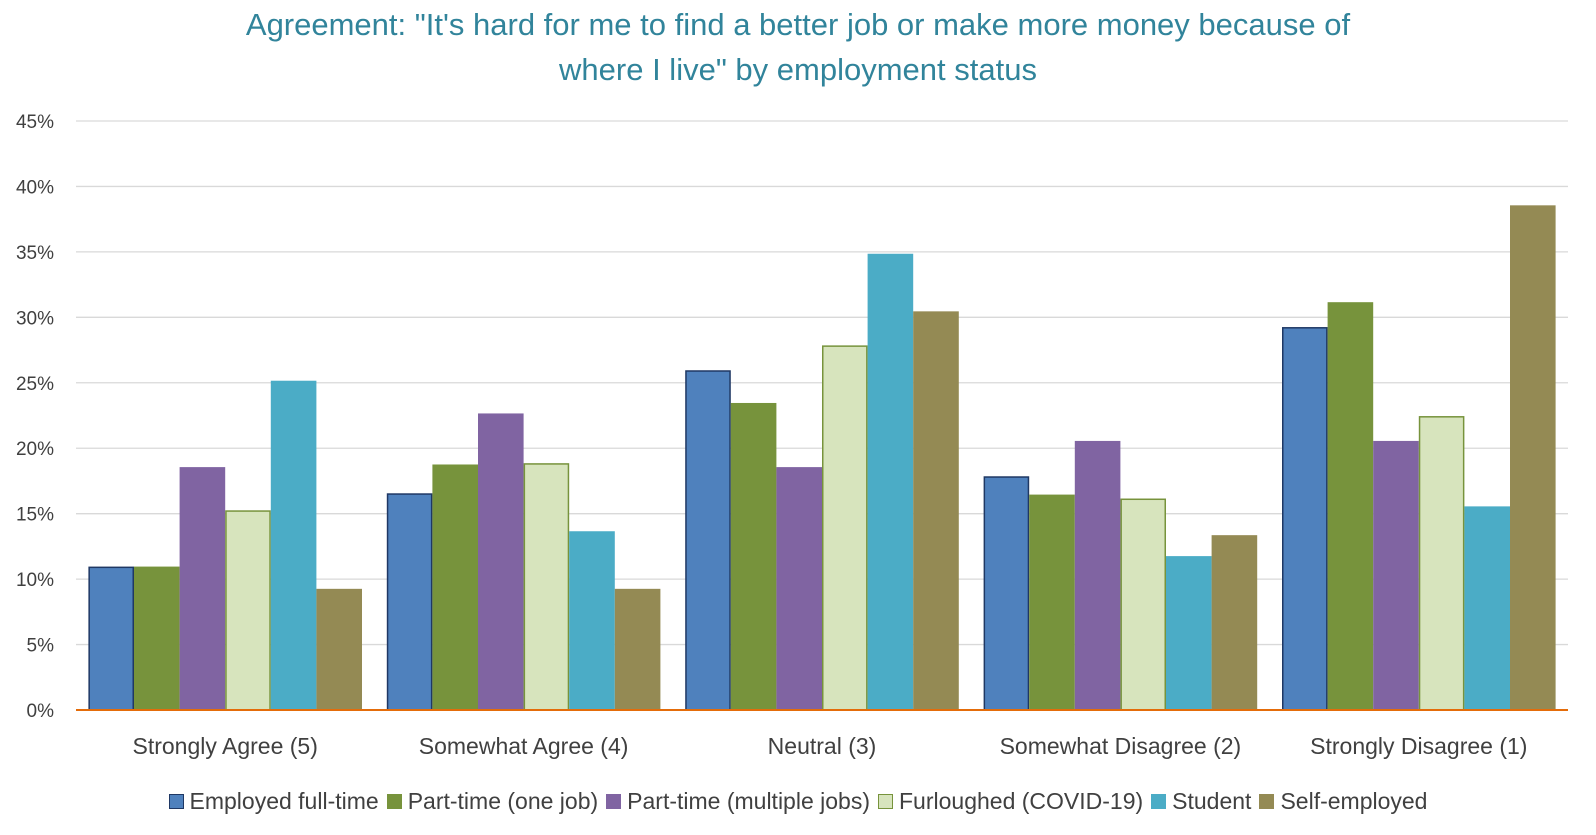 The image size is (1596, 835). Describe the element at coordinates (284, 801) in the screenshot. I see `legend-label: Employed full-time` at that location.